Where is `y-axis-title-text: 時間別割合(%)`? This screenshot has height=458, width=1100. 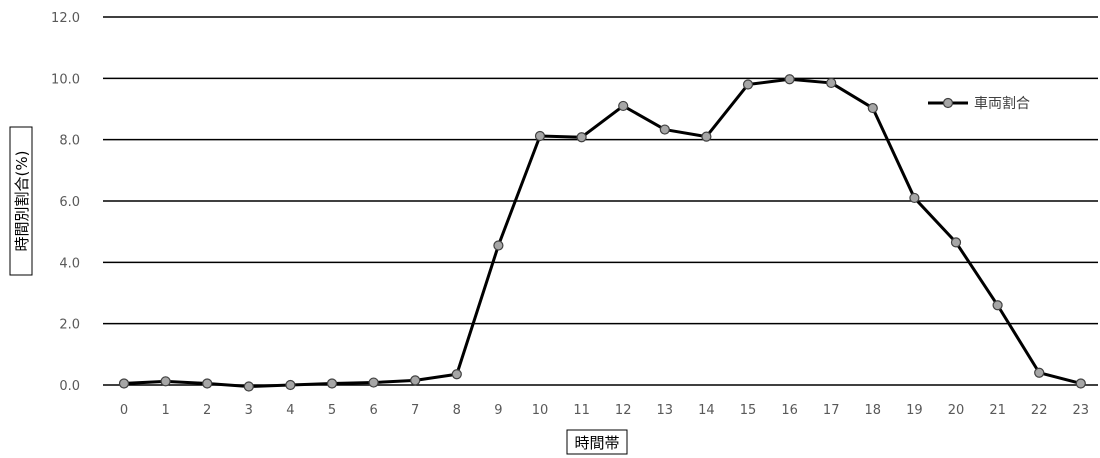
y-axis-title-text: 時間別割合(%) is located at coordinates (22, 201).